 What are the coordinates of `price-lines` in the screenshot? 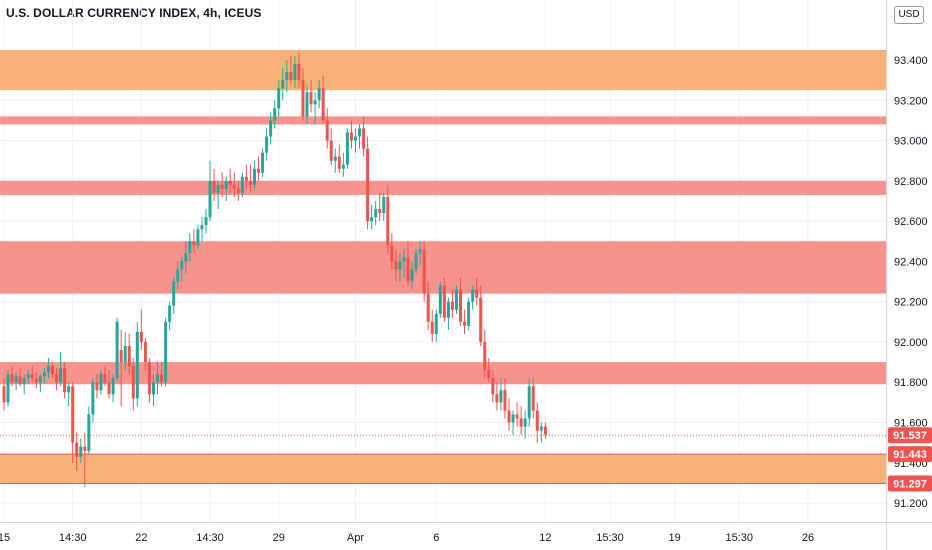 It's located at (443, 459).